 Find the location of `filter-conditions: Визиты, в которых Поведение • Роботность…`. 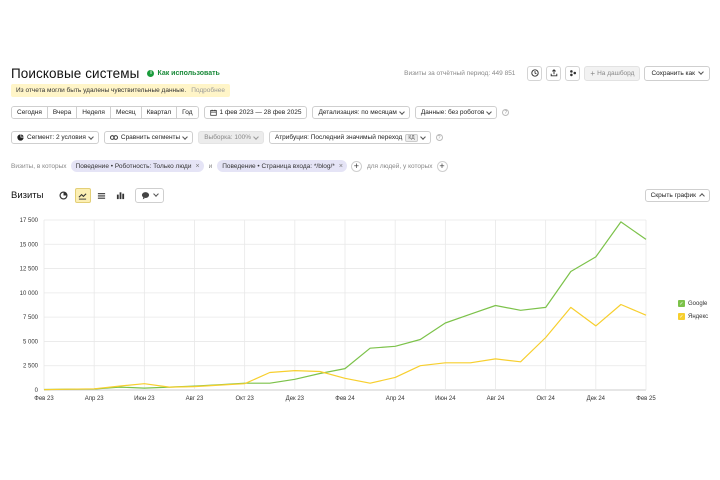

filter-conditions: Визиты, в которых Поведение • Роботность… is located at coordinates (229, 166).